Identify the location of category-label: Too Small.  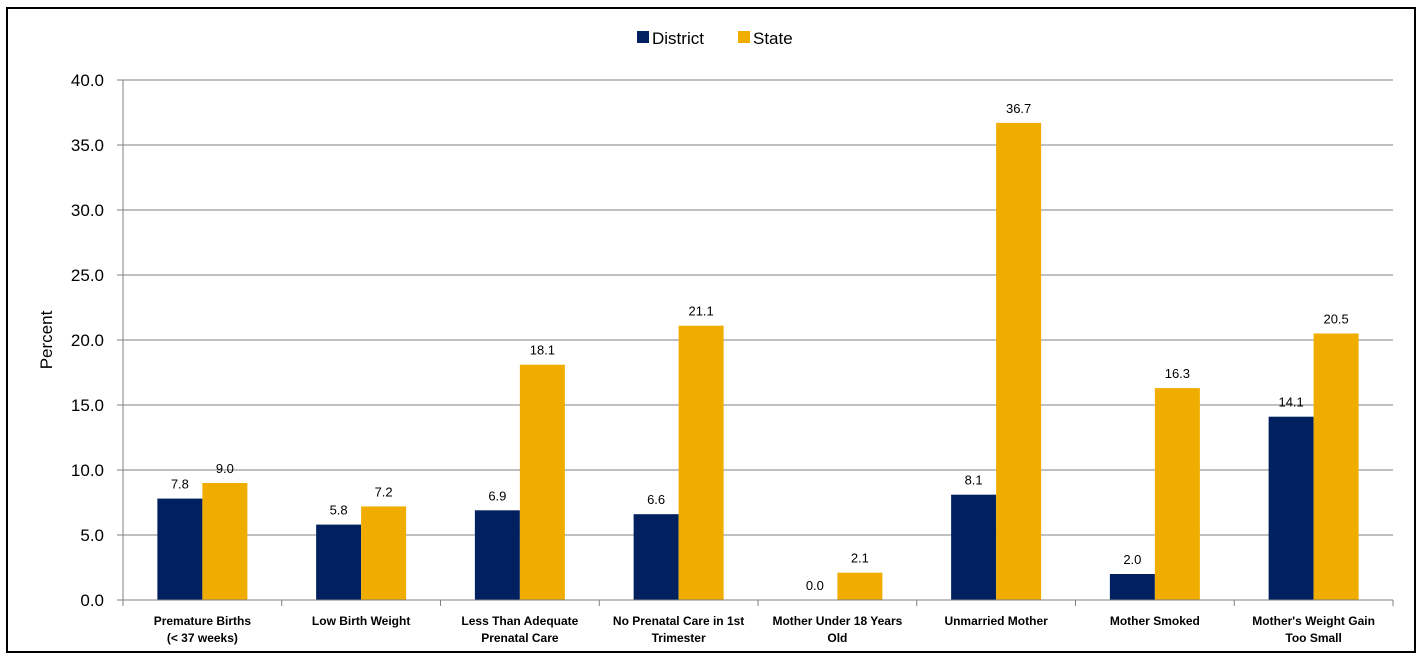
(1313, 638).